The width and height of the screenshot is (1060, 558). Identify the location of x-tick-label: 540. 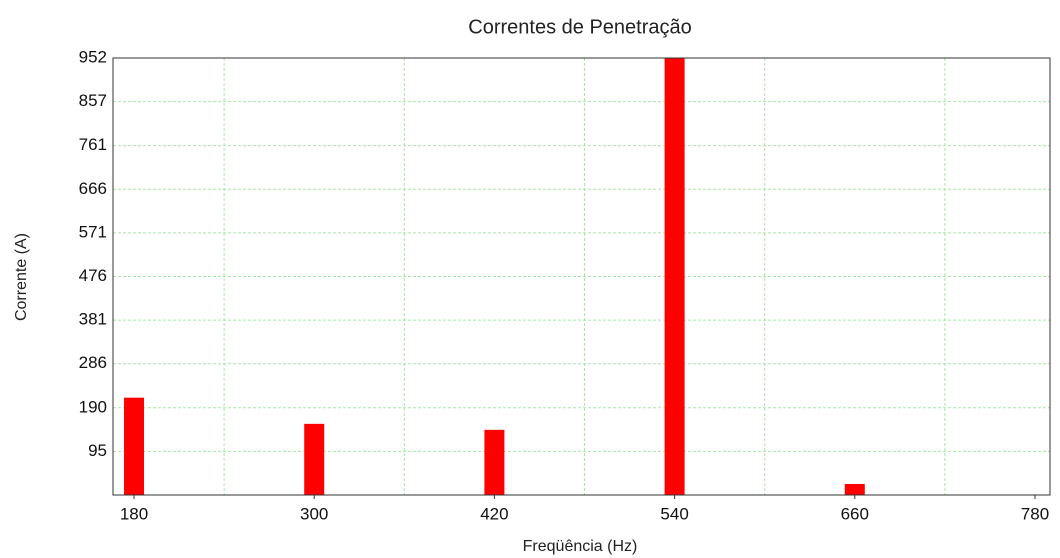
(674, 513).